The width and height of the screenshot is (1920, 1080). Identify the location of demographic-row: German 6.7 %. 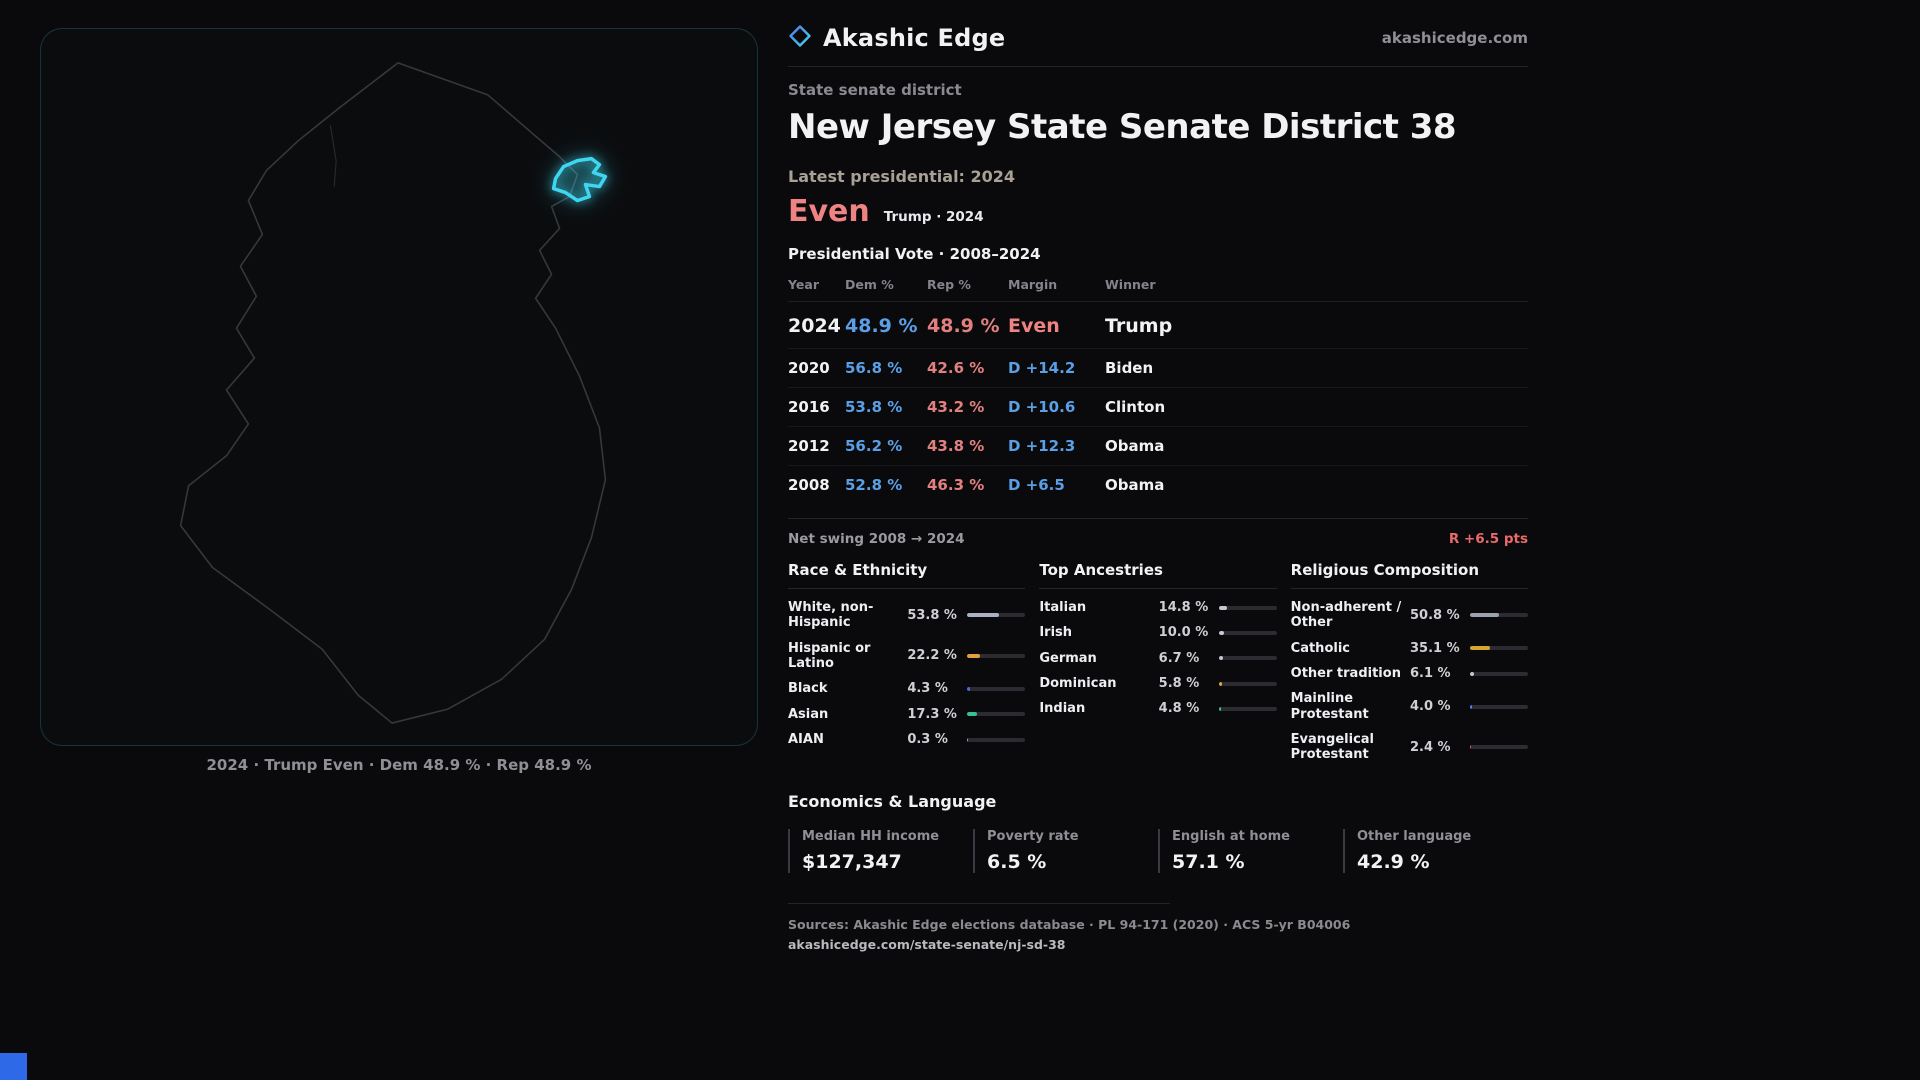
(1158, 658).